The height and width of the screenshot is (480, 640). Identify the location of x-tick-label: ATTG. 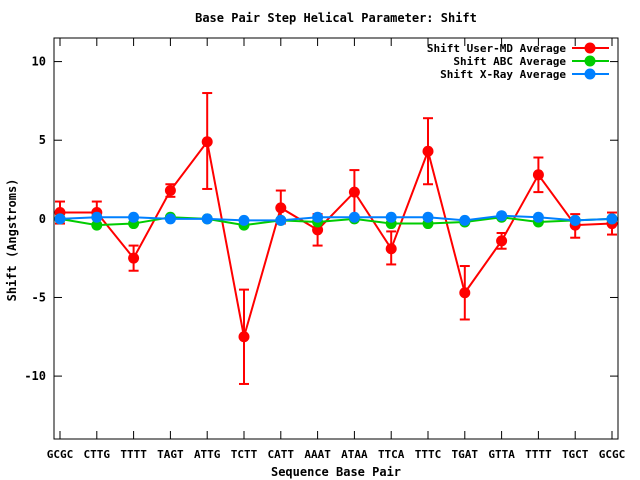
(207, 454).